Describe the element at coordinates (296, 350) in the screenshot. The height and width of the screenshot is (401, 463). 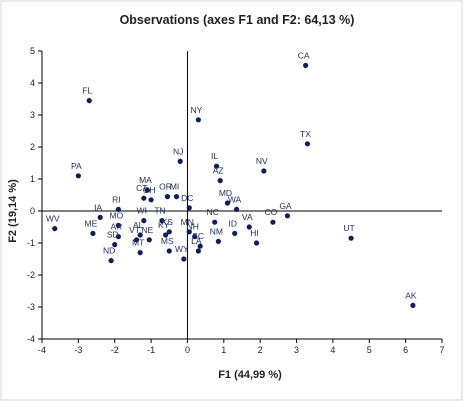
I see `x-tick-label: 3` at that location.